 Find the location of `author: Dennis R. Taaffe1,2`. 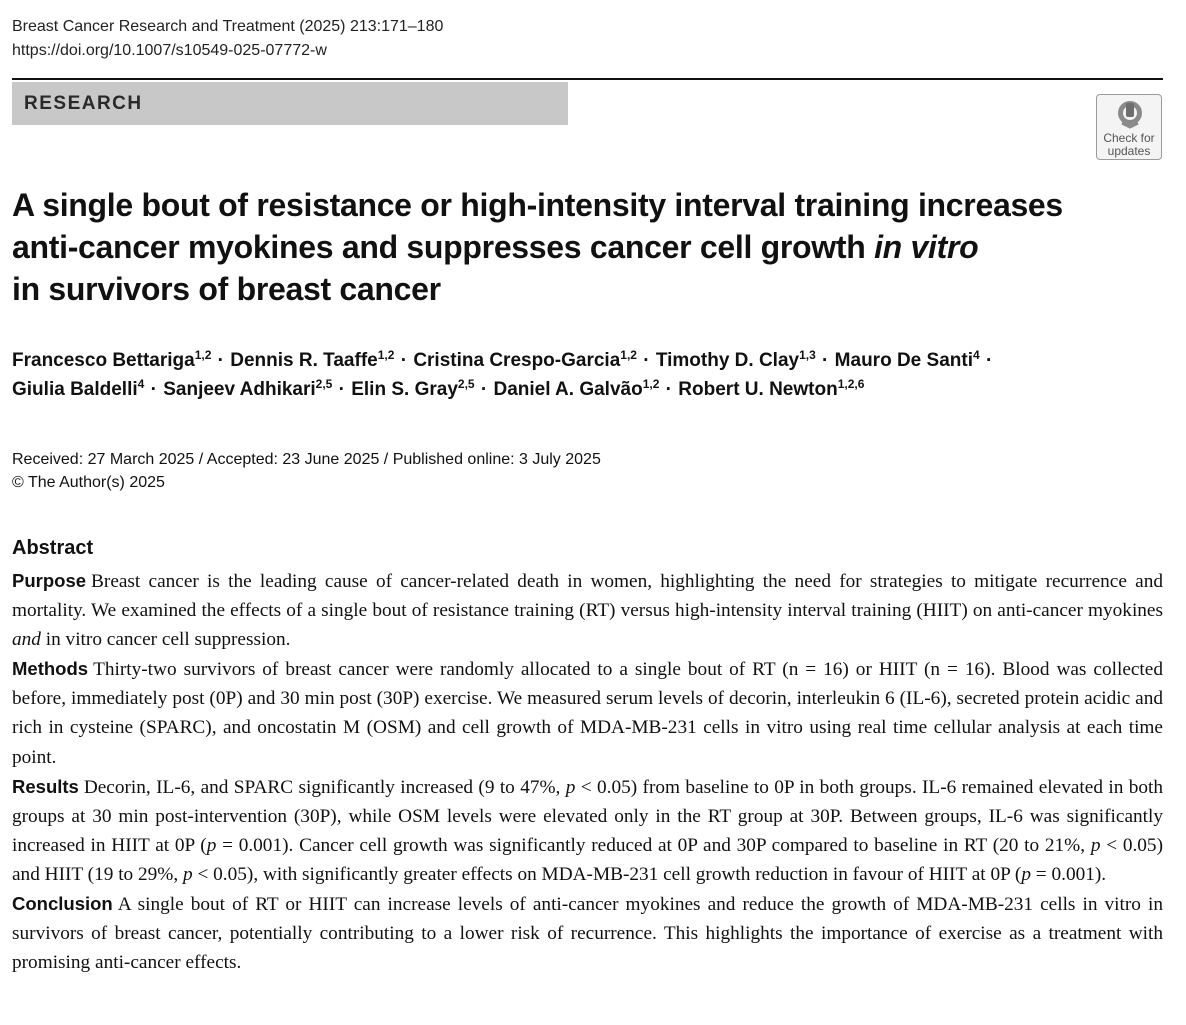

author: Dennis R. Taaffe1,2 is located at coordinates (312, 359).